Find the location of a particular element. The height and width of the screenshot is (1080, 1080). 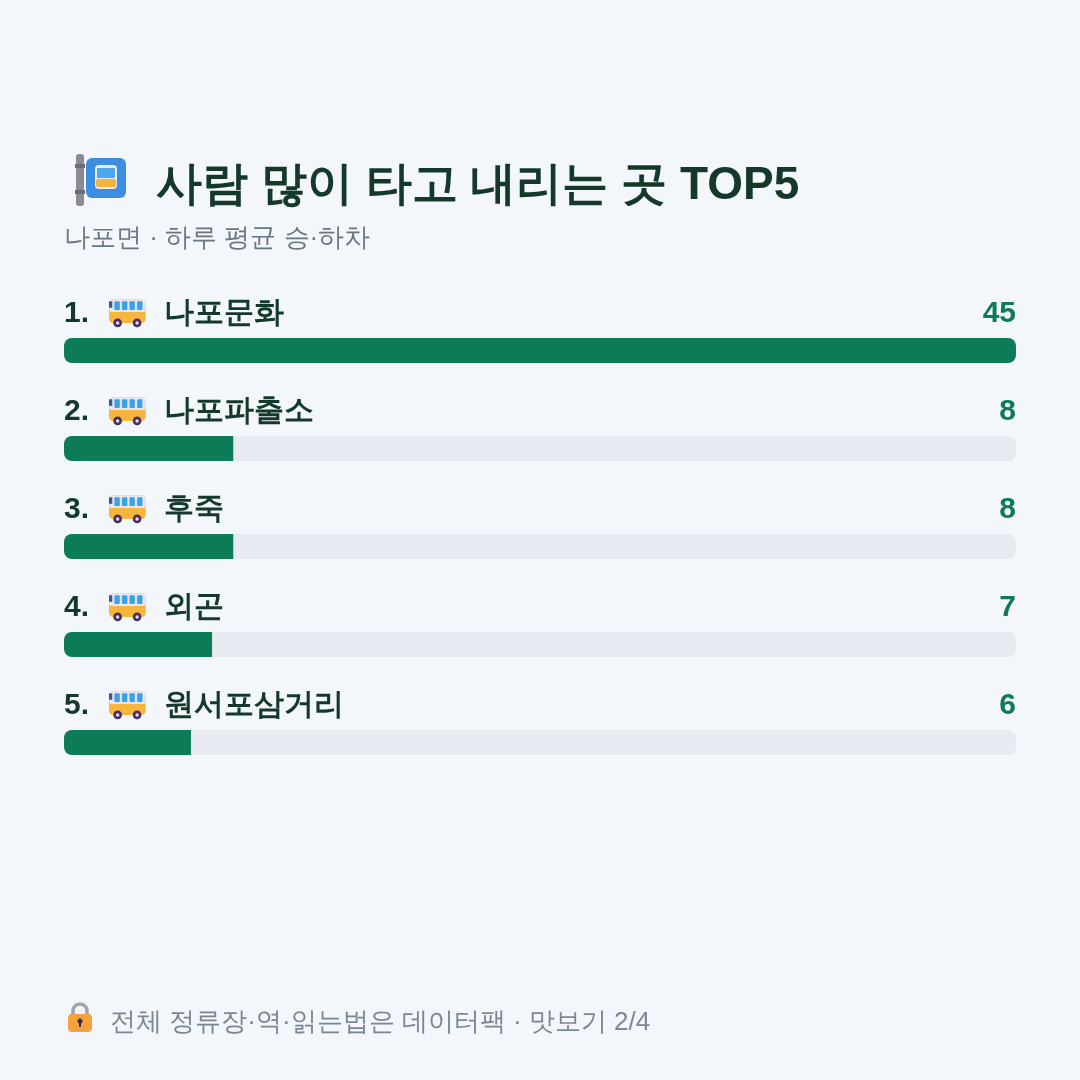

category-label: 5. 원서포삼거리 is located at coordinates (204, 703).